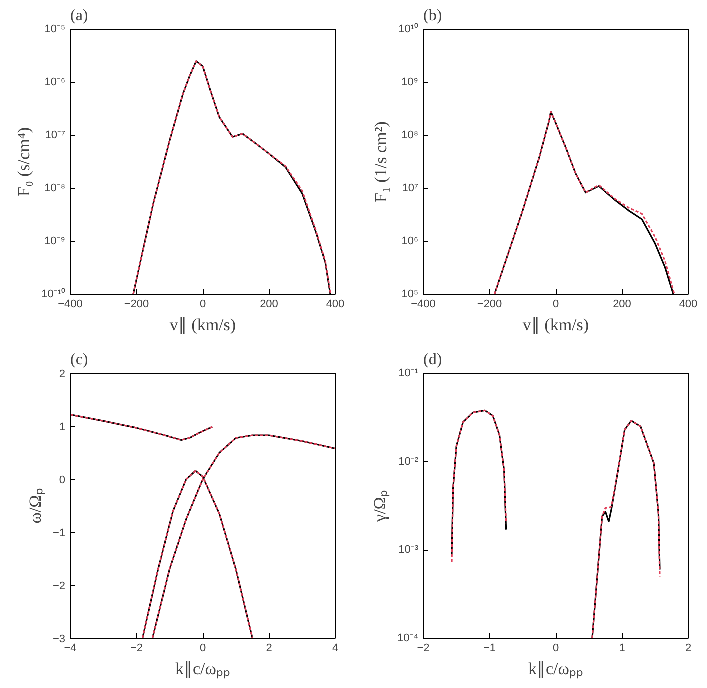  What do you see at coordinates (410, 188) in the screenshot?
I see `y-tick-label: 10⁷` at bounding box center [410, 188].